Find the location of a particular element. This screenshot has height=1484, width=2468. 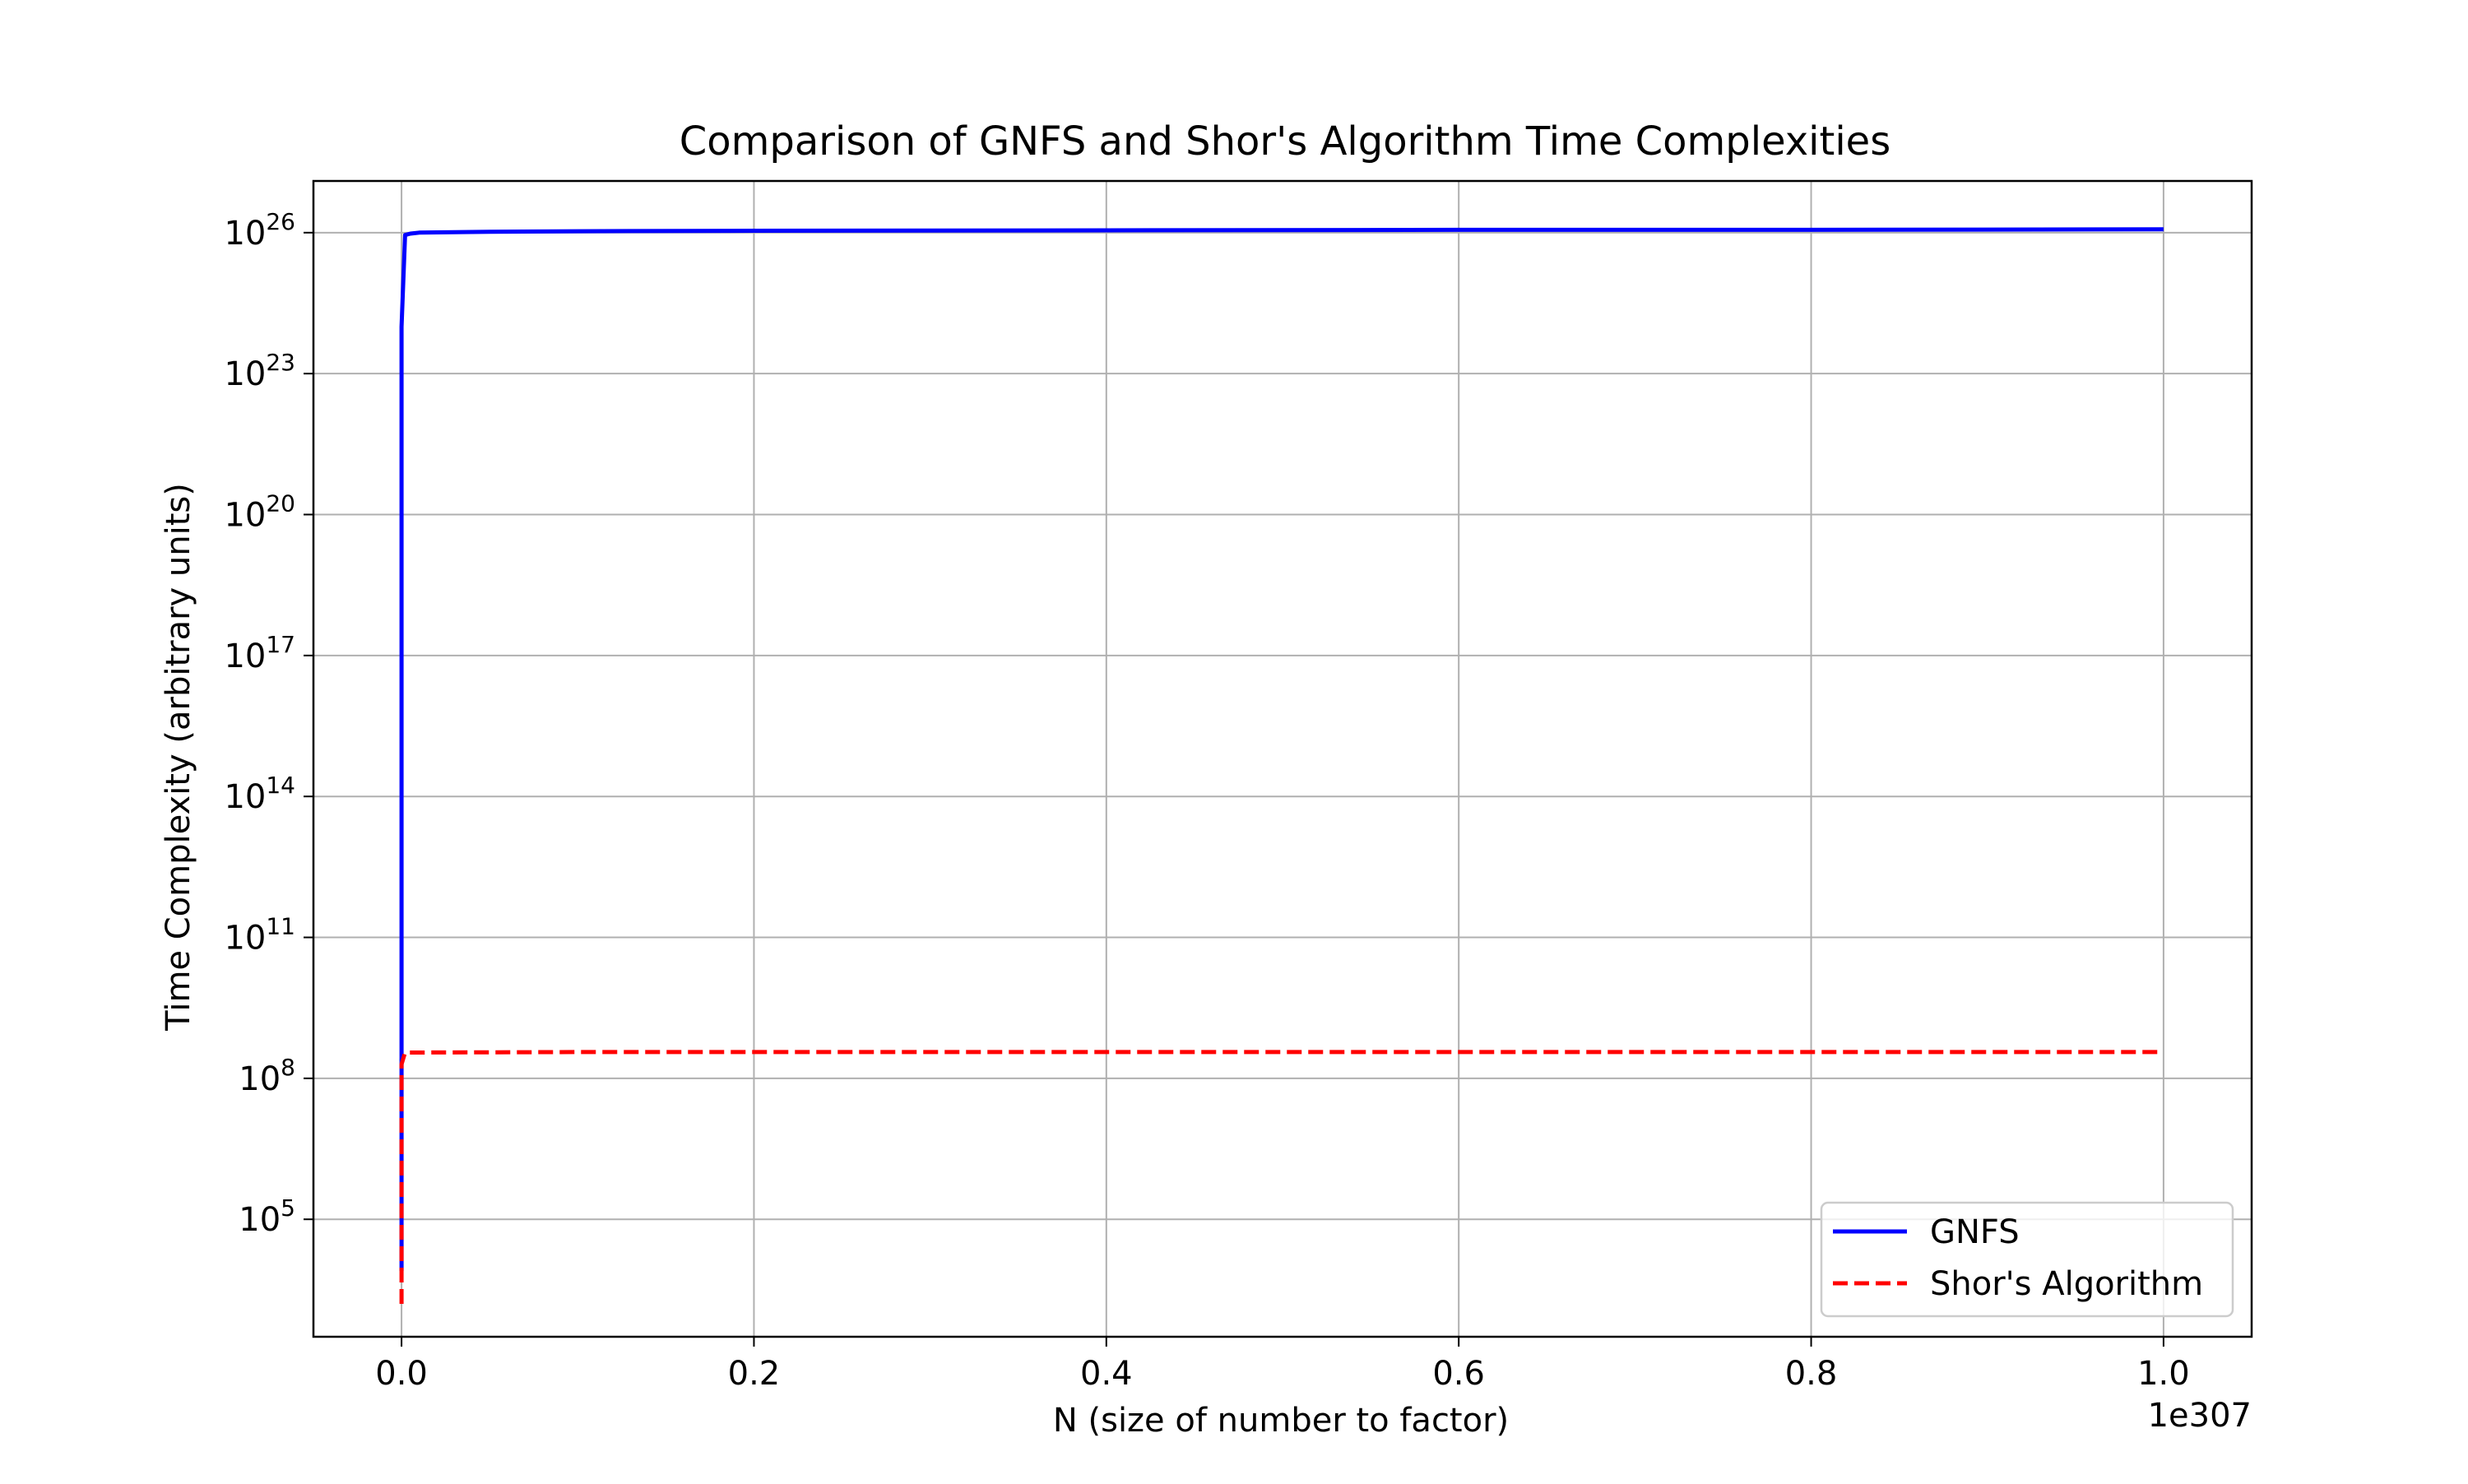

x-tick-label: 0.6 is located at coordinates (1458, 1374).